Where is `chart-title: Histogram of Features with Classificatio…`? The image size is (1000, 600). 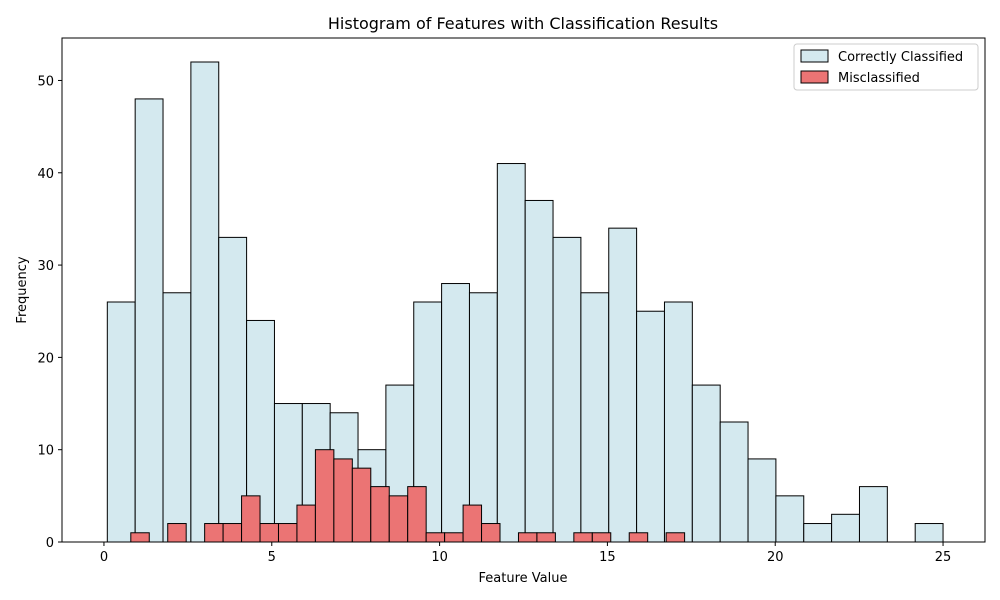 chart-title: Histogram of Features with Classificatio… is located at coordinates (523, 23).